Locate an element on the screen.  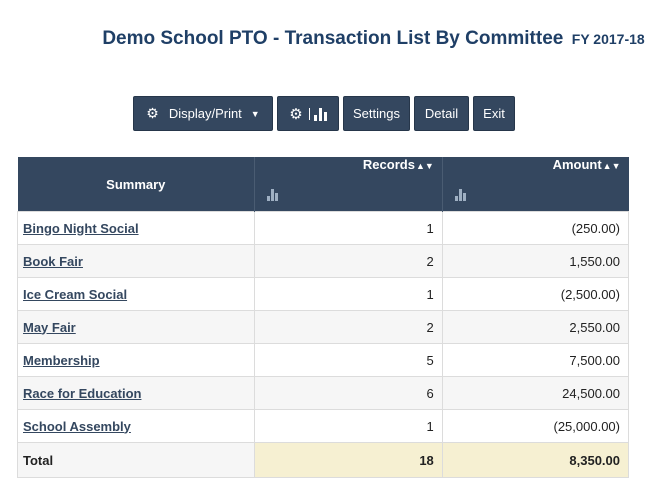
detail-button: Detail is located at coordinates (441, 113).